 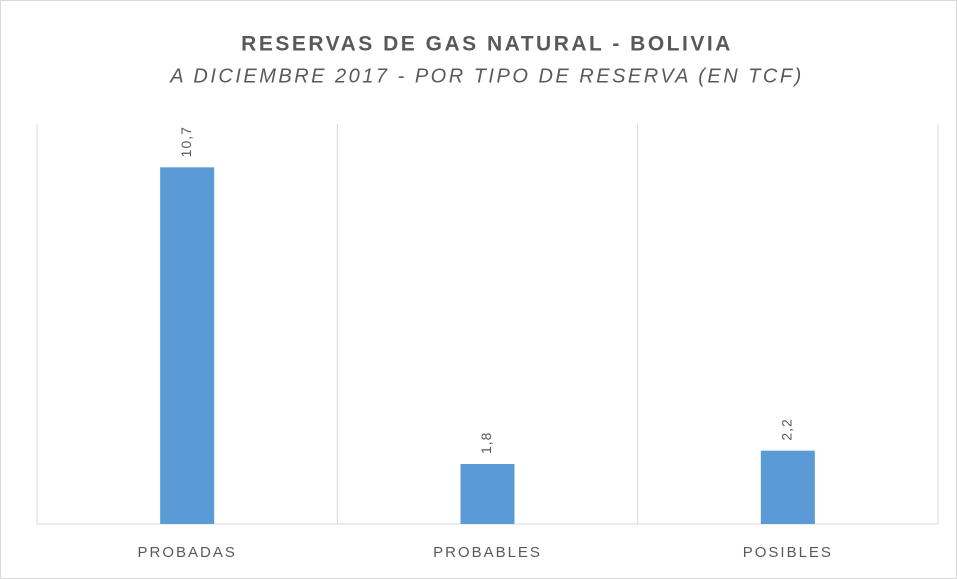 What do you see at coordinates (788, 552) in the screenshot?
I see `x-tick-label: POSIBLES` at bounding box center [788, 552].